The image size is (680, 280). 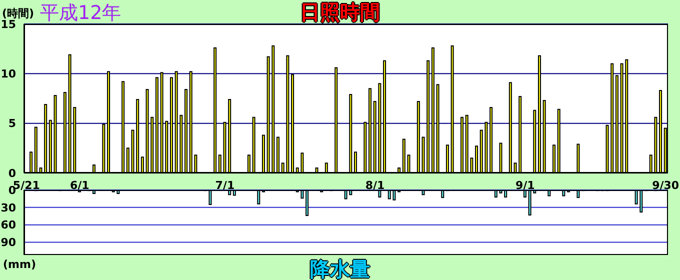 What do you see at coordinates (8, 24) in the screenshot?
I see `y-tick-label: 15` at bounding box center [8, 24].